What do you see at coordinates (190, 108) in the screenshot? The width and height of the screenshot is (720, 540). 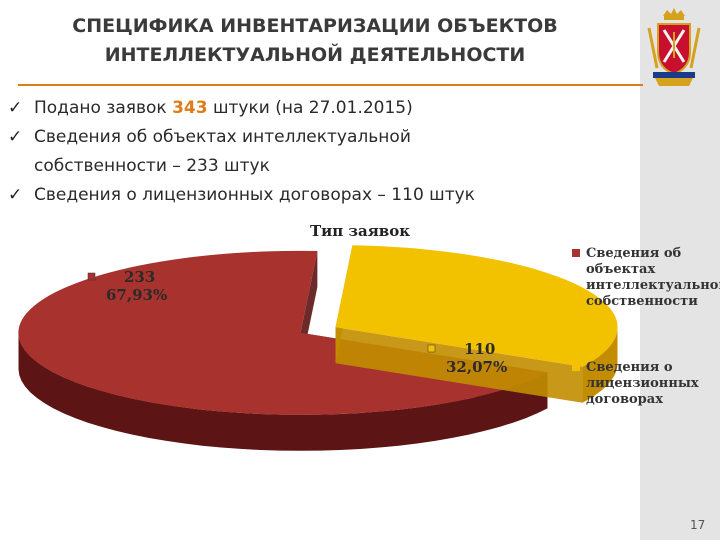 I see `applications-count: 343` at bounding box center [190, 108].